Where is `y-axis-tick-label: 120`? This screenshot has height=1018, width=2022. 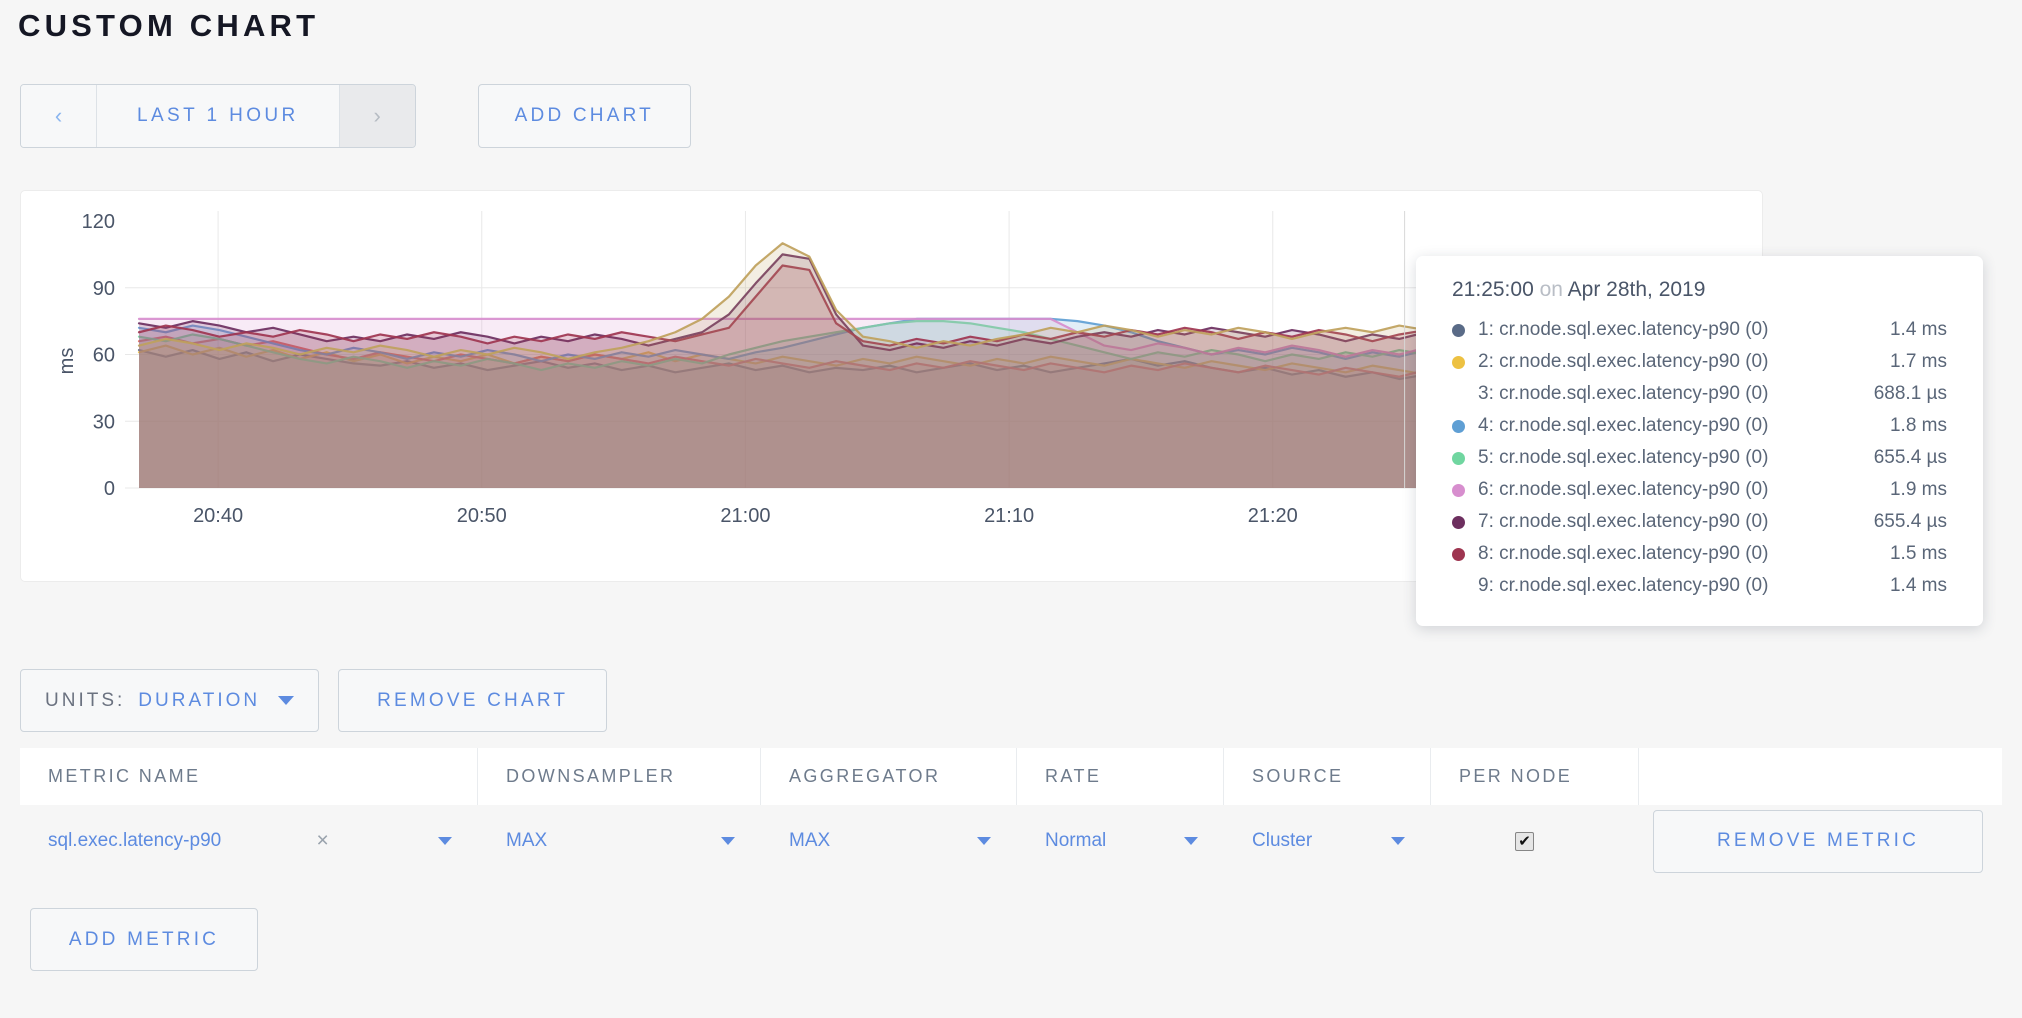 y-axis-tick-label: 120 is located at coordinates (98, 222).